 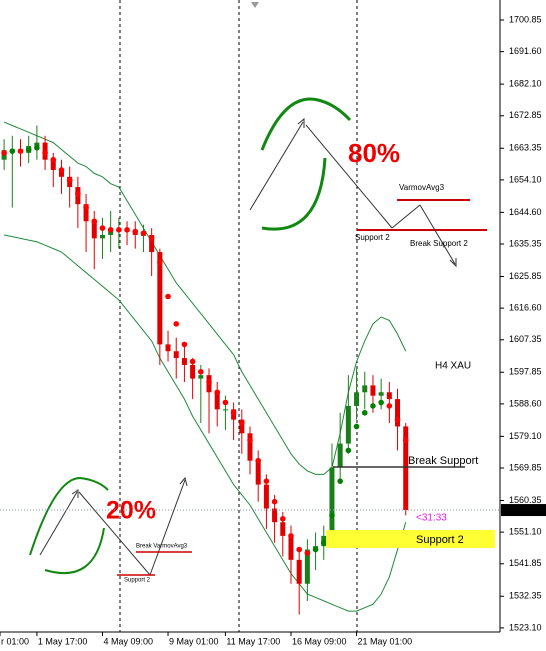 I want to click on shift-marker, so click(x=255, y=5).